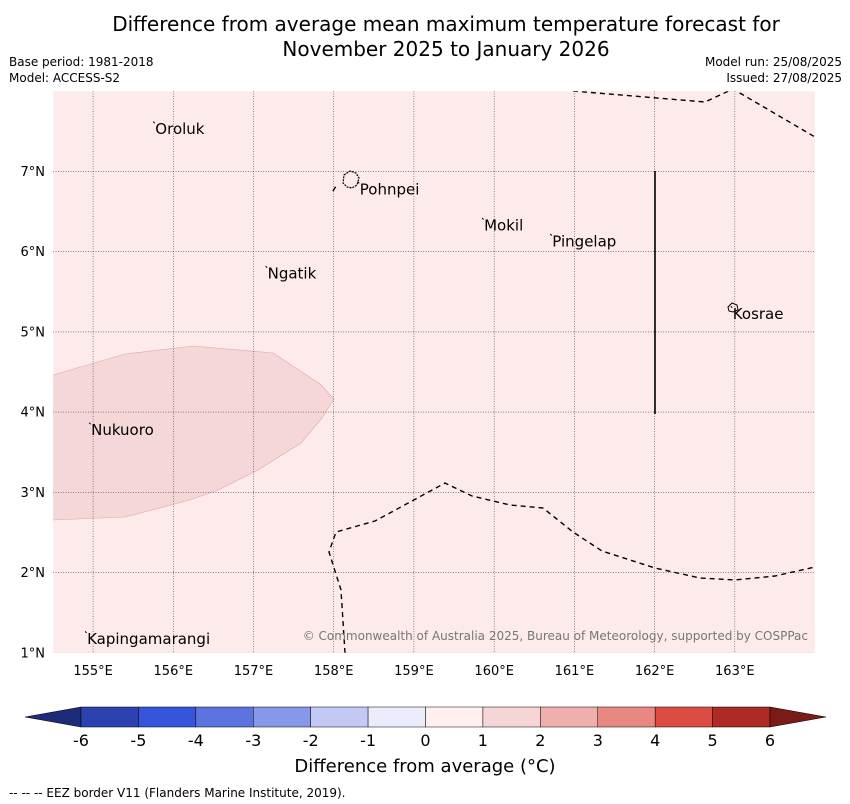  What do you see at coordinates (33, 172) in the screenshot?
I see `latitude-tick-label: 7°N` at bounding box center [33, 172].